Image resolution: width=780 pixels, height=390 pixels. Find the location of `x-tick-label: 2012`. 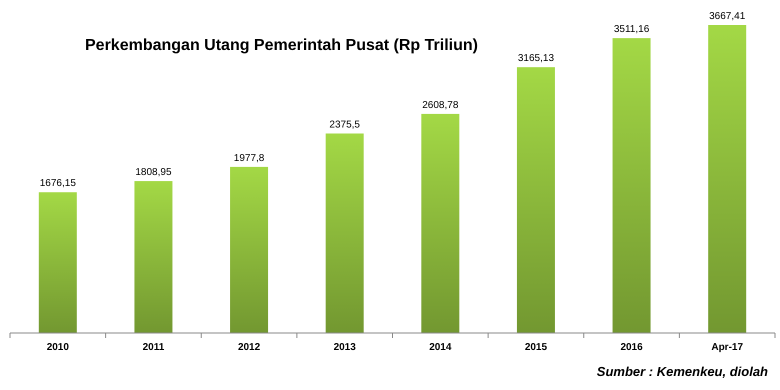

x-tick-label: 2012 is located at coordinates (249, 347).